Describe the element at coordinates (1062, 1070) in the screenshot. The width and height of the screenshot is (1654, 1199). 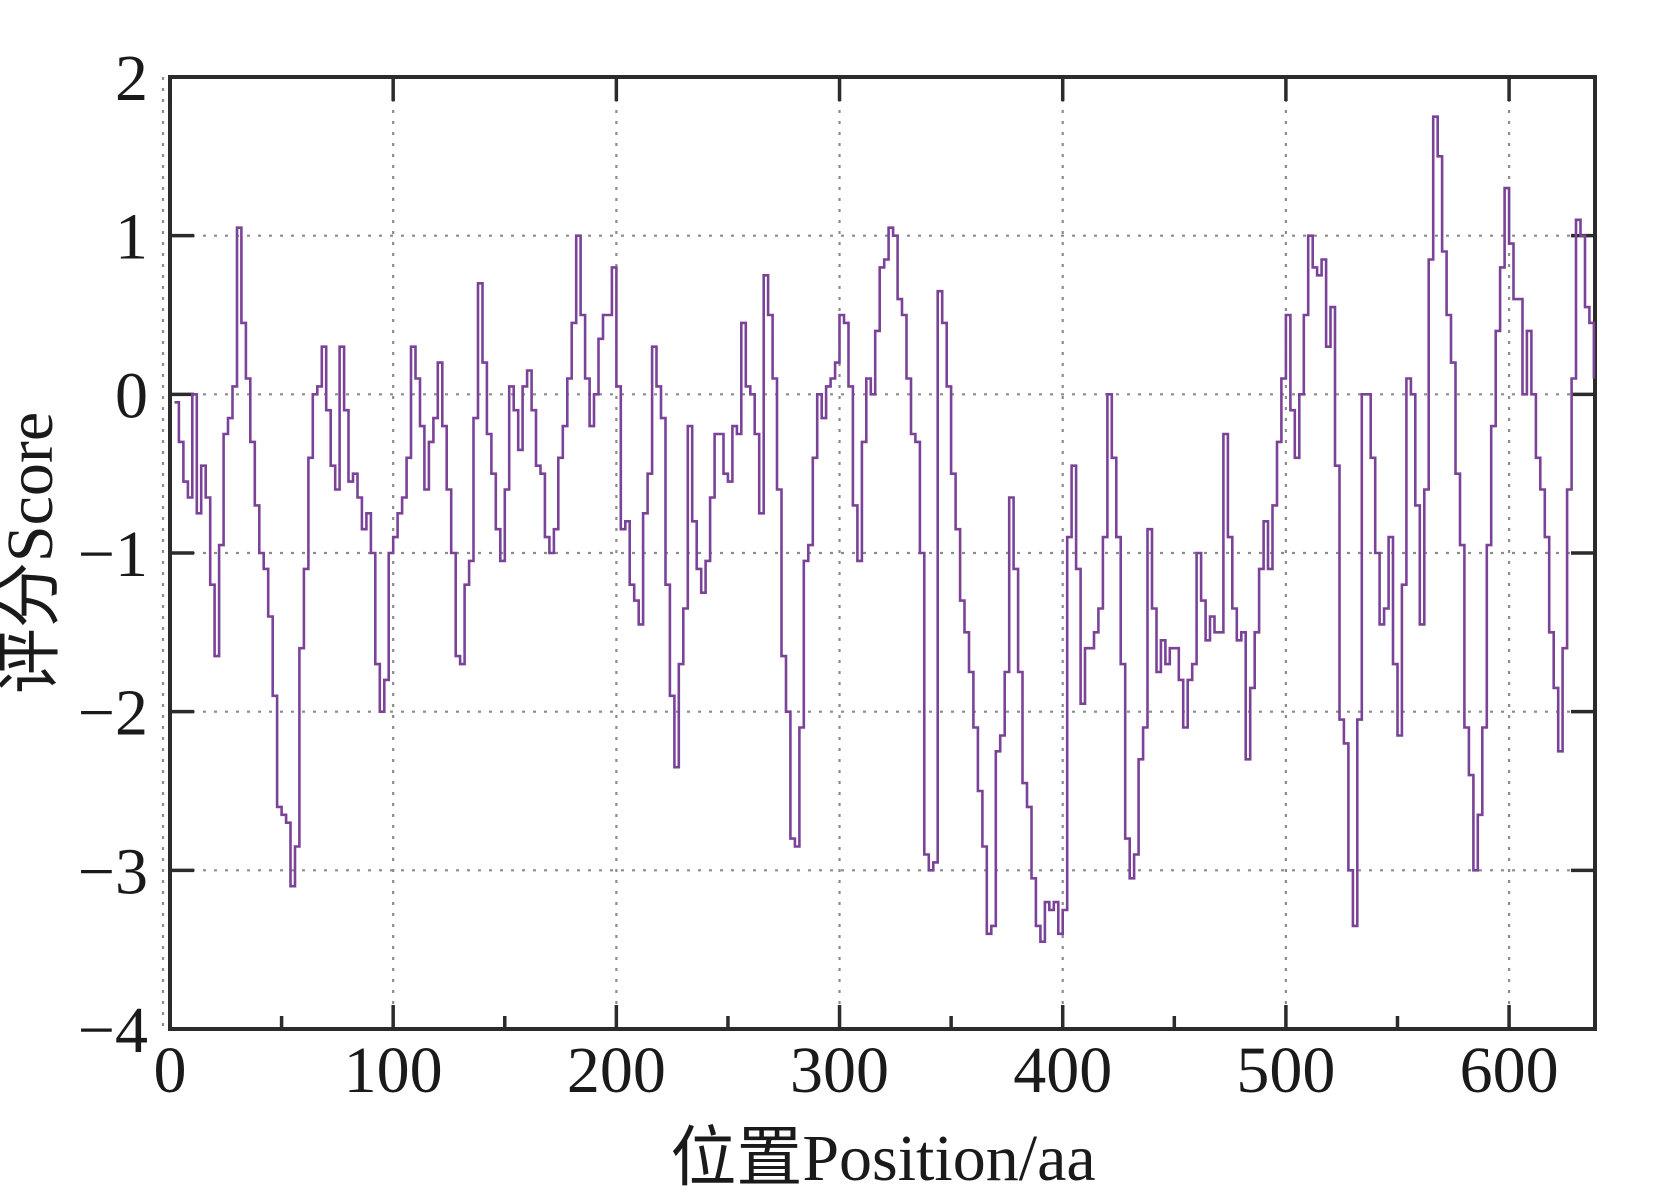
I see `x-tick-label: 400` at that location.